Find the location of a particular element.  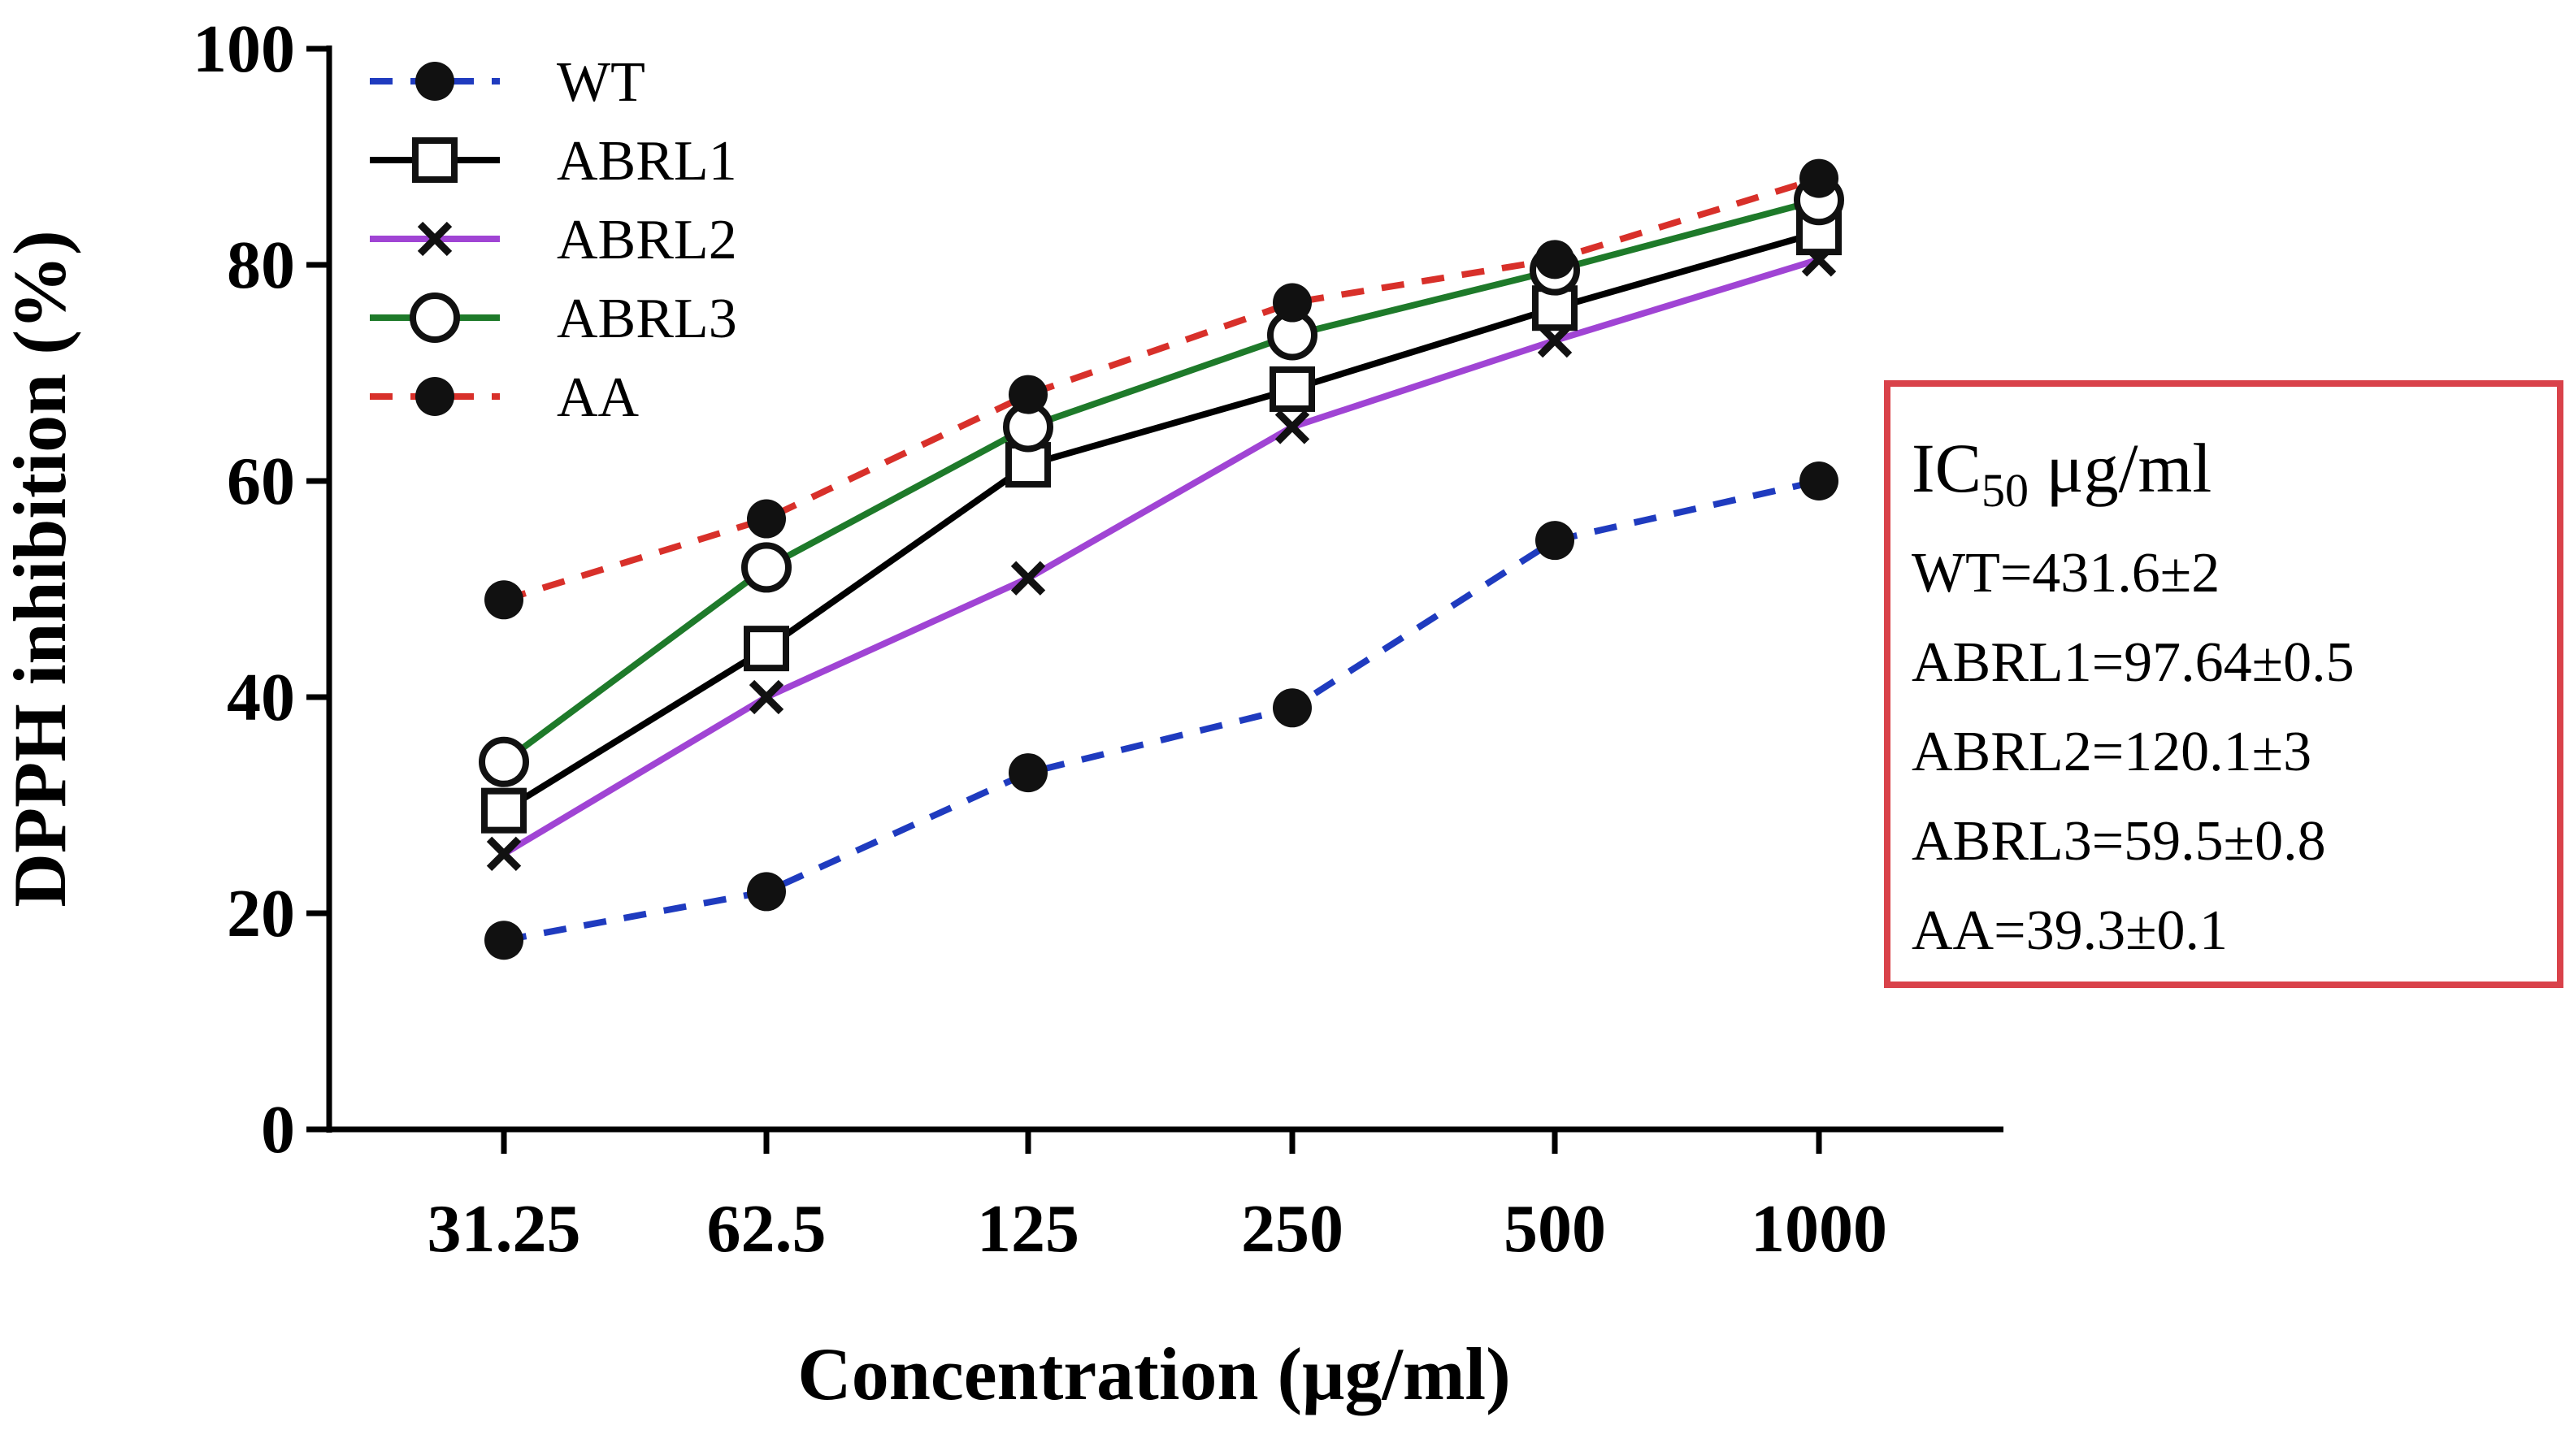

y-axis-title: DPPH inhibition (%) is located at coordinates (40, 568).